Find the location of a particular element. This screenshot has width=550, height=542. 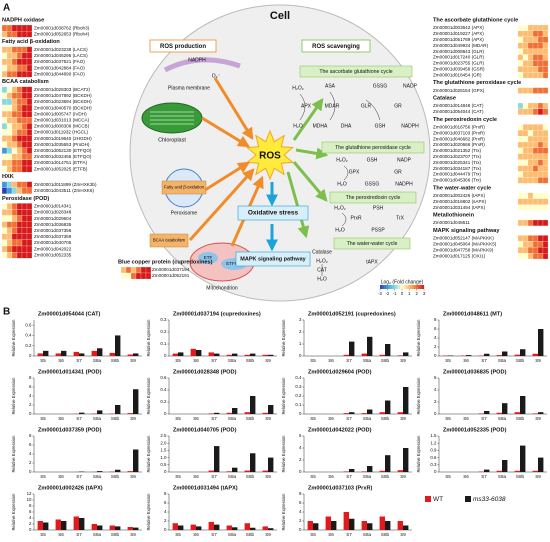

gene-label: Zm00001d044890 (FAO) is located at coordinates (59, 73).